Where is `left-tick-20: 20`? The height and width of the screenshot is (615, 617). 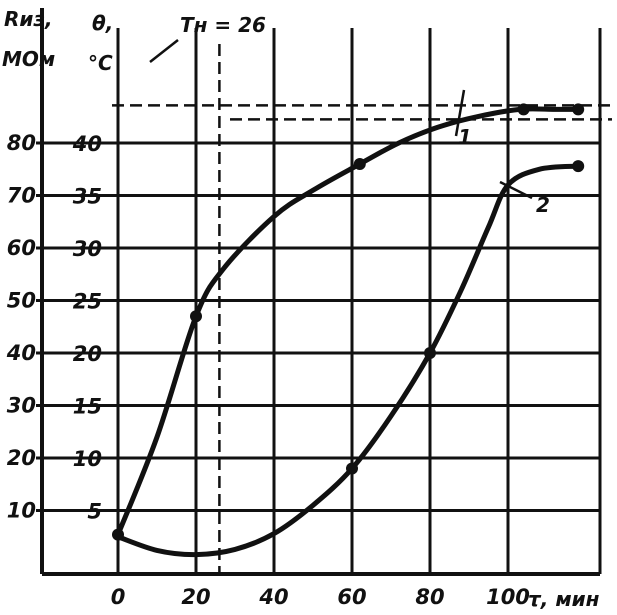 left-tick-20: 20 is located at coordinates (21, 458).